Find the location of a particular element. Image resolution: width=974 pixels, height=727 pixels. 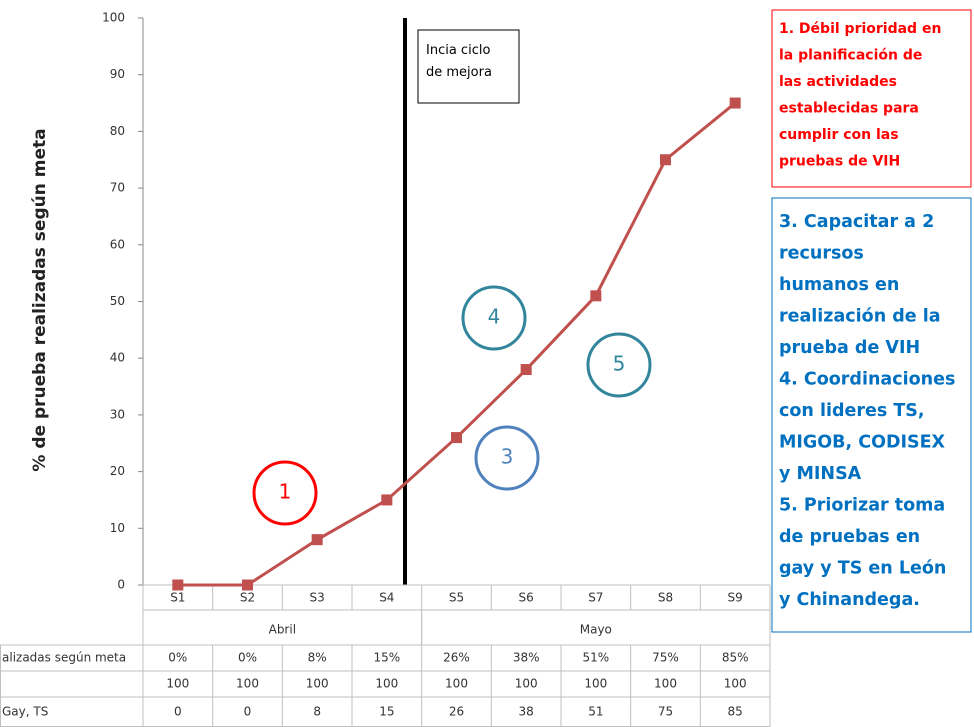

blue-note-line: 5. Priorizar toma is located at coordinates (862, 506).